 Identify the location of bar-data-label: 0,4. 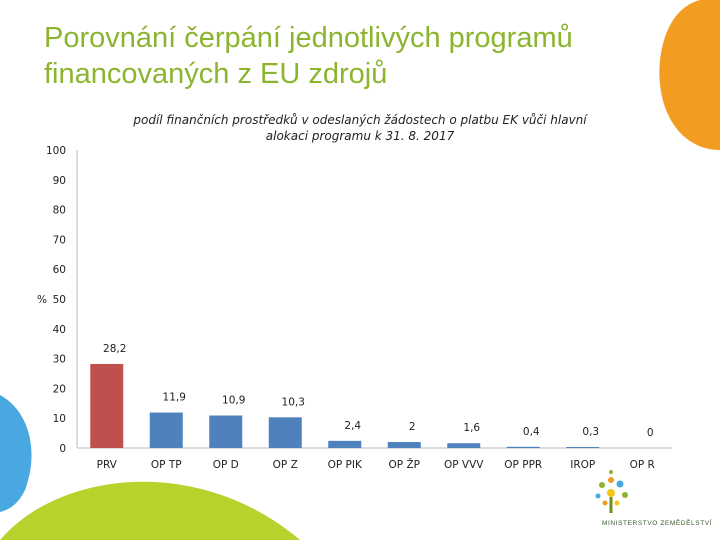
(531, 432).